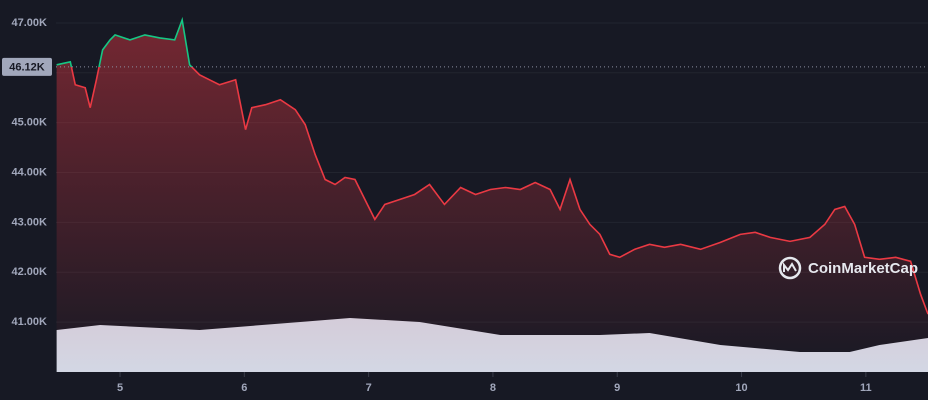 This screenshot has width=928, height=400. Describe the element at coordinates (617, 388) in the screenshot. I see `x-tick-label: 9` at that location.